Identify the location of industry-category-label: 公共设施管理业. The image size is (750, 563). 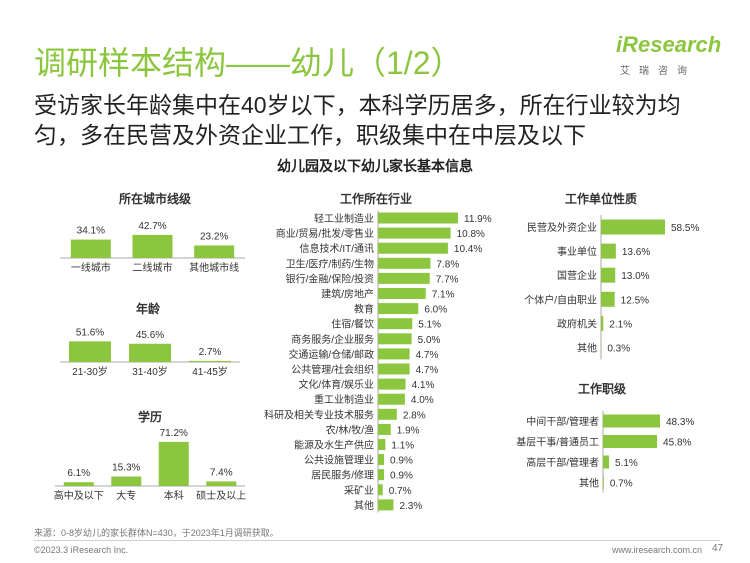
(339, 460).